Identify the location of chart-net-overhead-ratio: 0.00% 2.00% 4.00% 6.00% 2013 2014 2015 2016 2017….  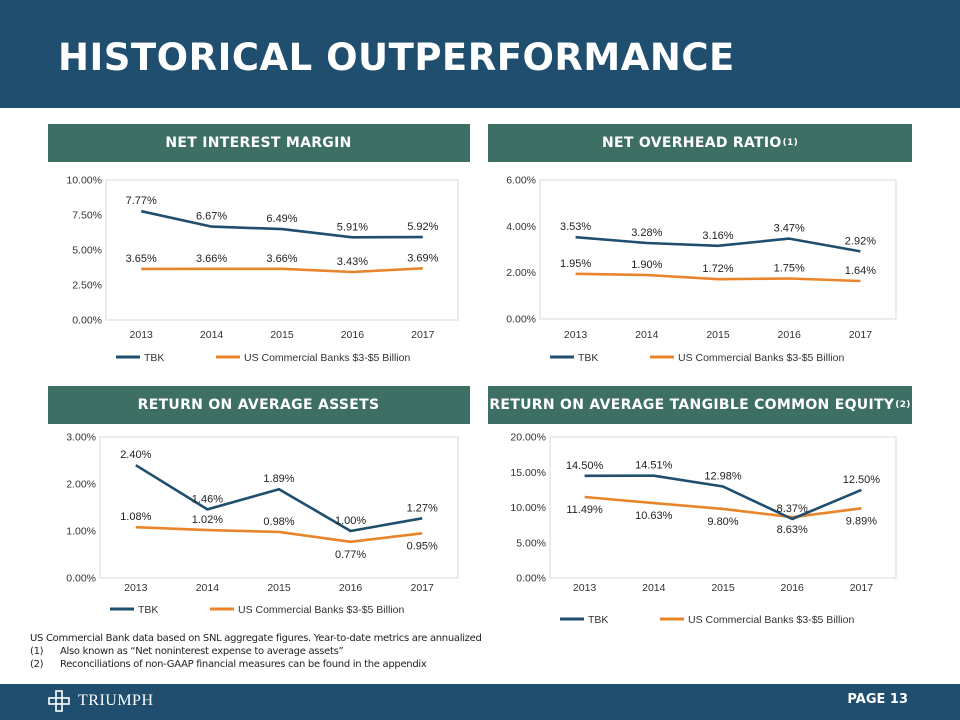
(701, 269).